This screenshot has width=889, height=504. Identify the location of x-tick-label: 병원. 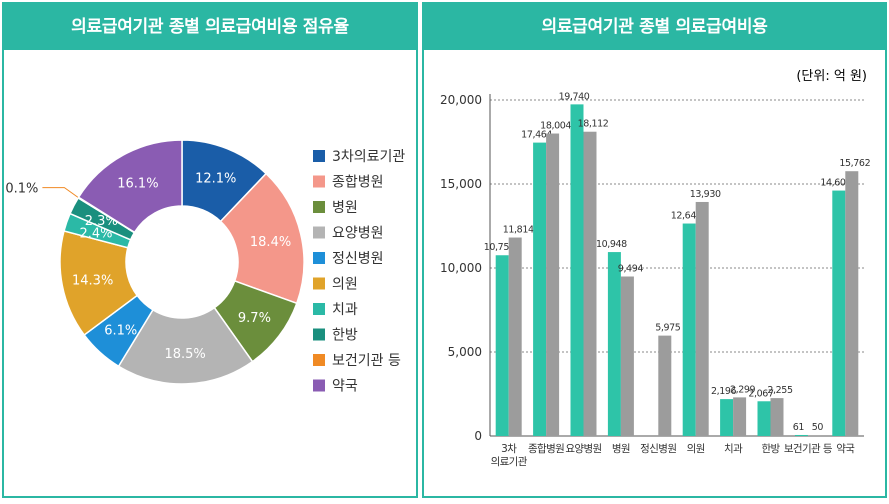
(621, 449).